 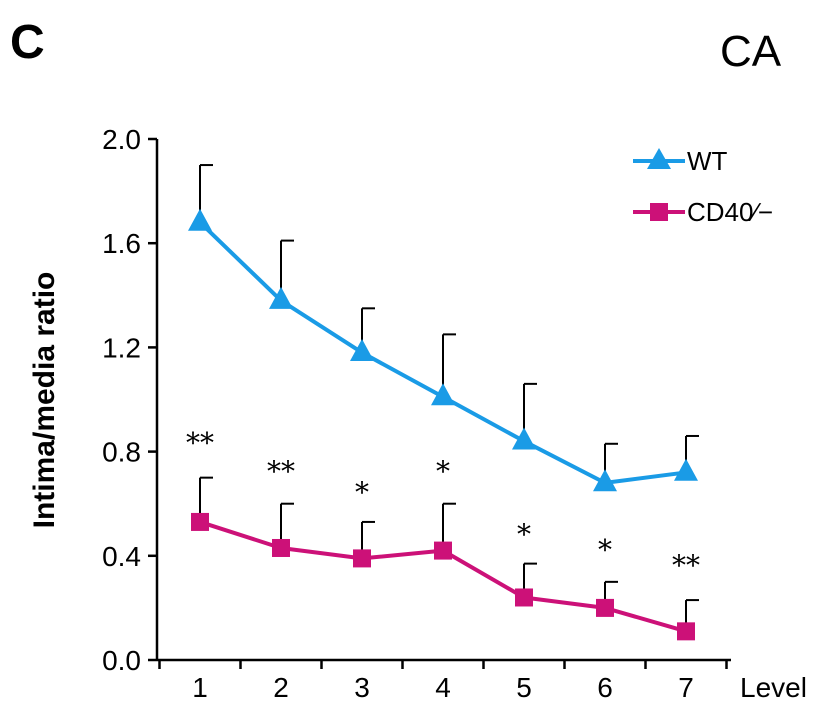 I want to click on x-axis-label: Level, so click(x=773, y=687).